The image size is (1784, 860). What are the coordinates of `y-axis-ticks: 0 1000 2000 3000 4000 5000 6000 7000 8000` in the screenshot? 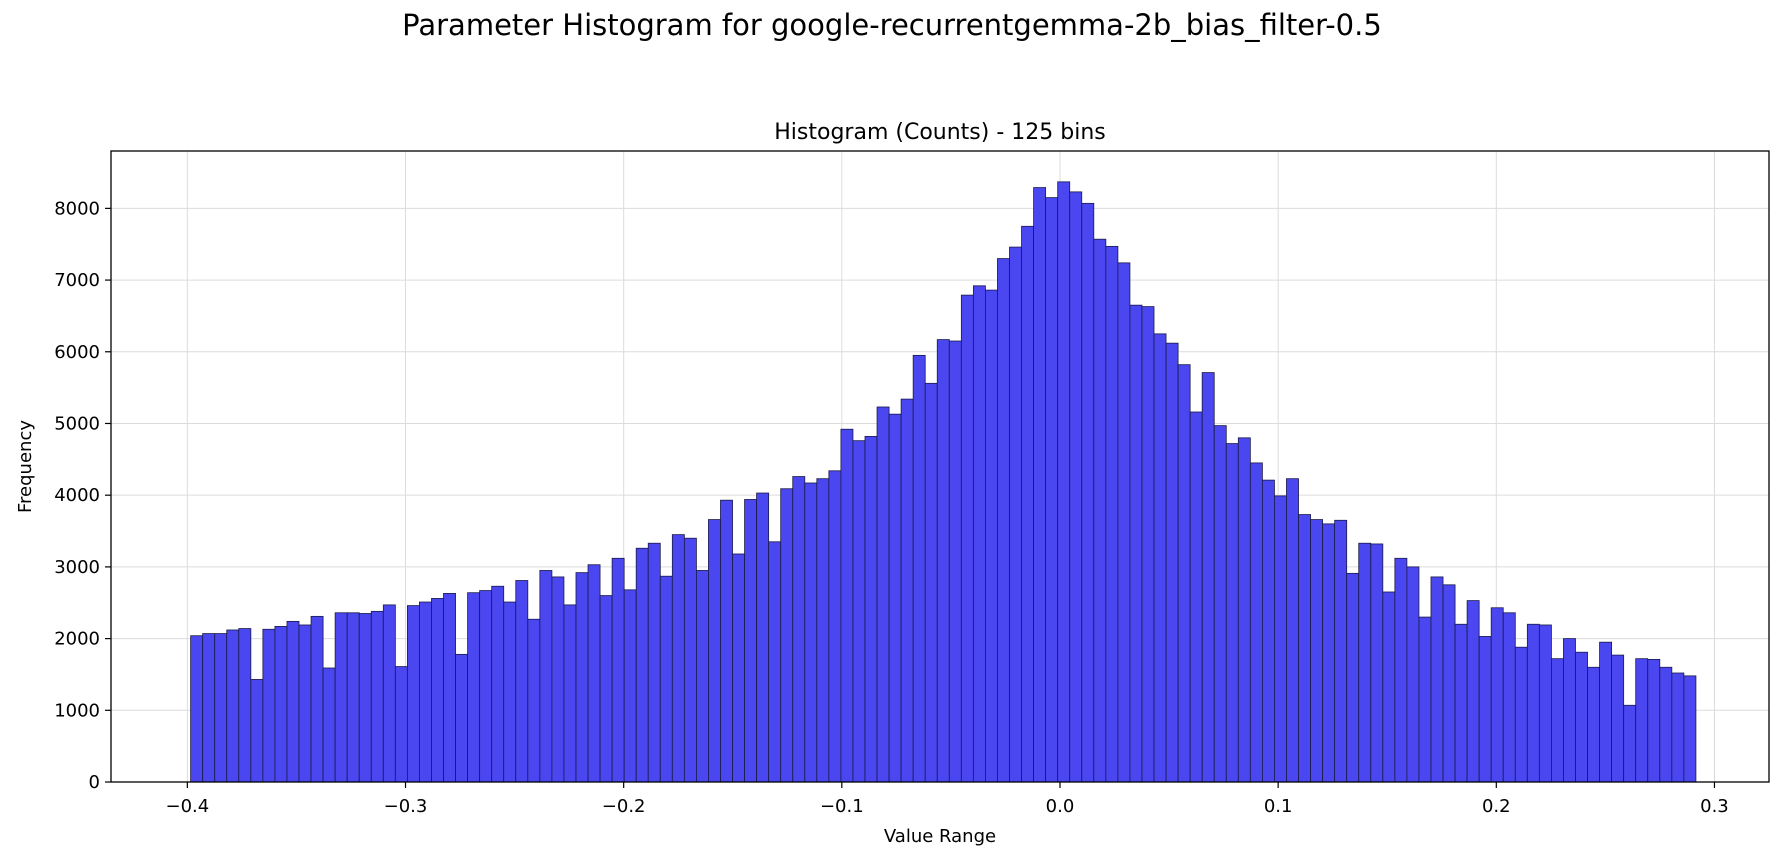 It's located at (82, 495).